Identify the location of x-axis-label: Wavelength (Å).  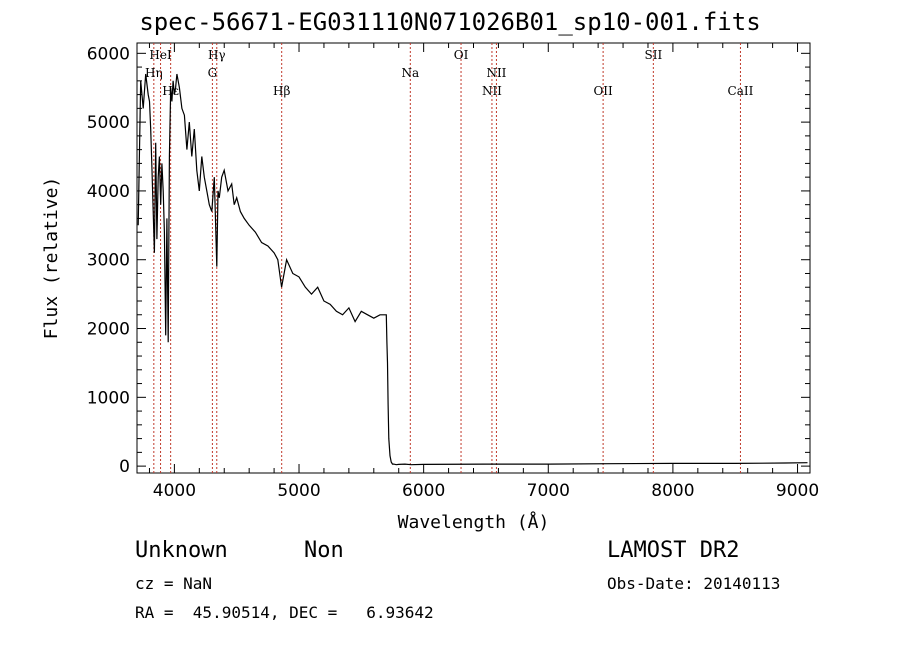
(474, 522).